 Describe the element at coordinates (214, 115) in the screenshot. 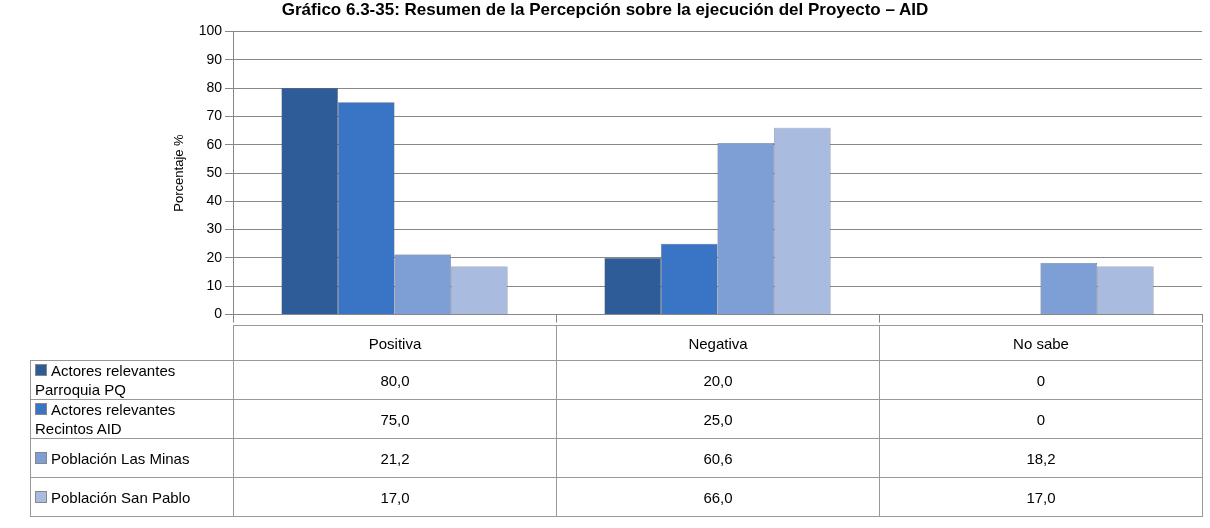

I see `y-tick-label: 70` at that location.